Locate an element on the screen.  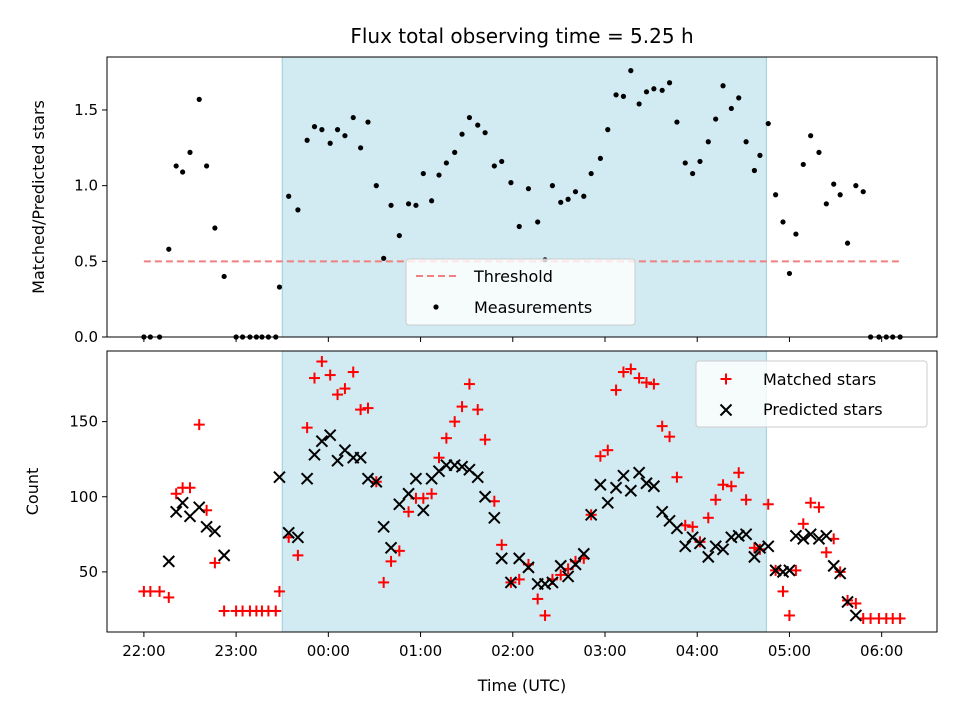
chart-title: Flux total observing time = 5.25 h is located at coordinates (521, 36).